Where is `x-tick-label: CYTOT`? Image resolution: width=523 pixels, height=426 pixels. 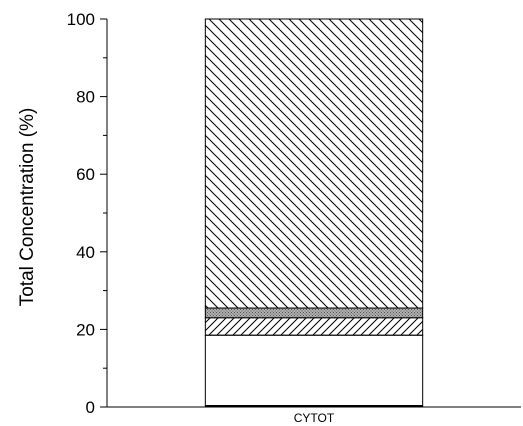
x-tick-label: CYTOT is located at coordinates (314, 418).